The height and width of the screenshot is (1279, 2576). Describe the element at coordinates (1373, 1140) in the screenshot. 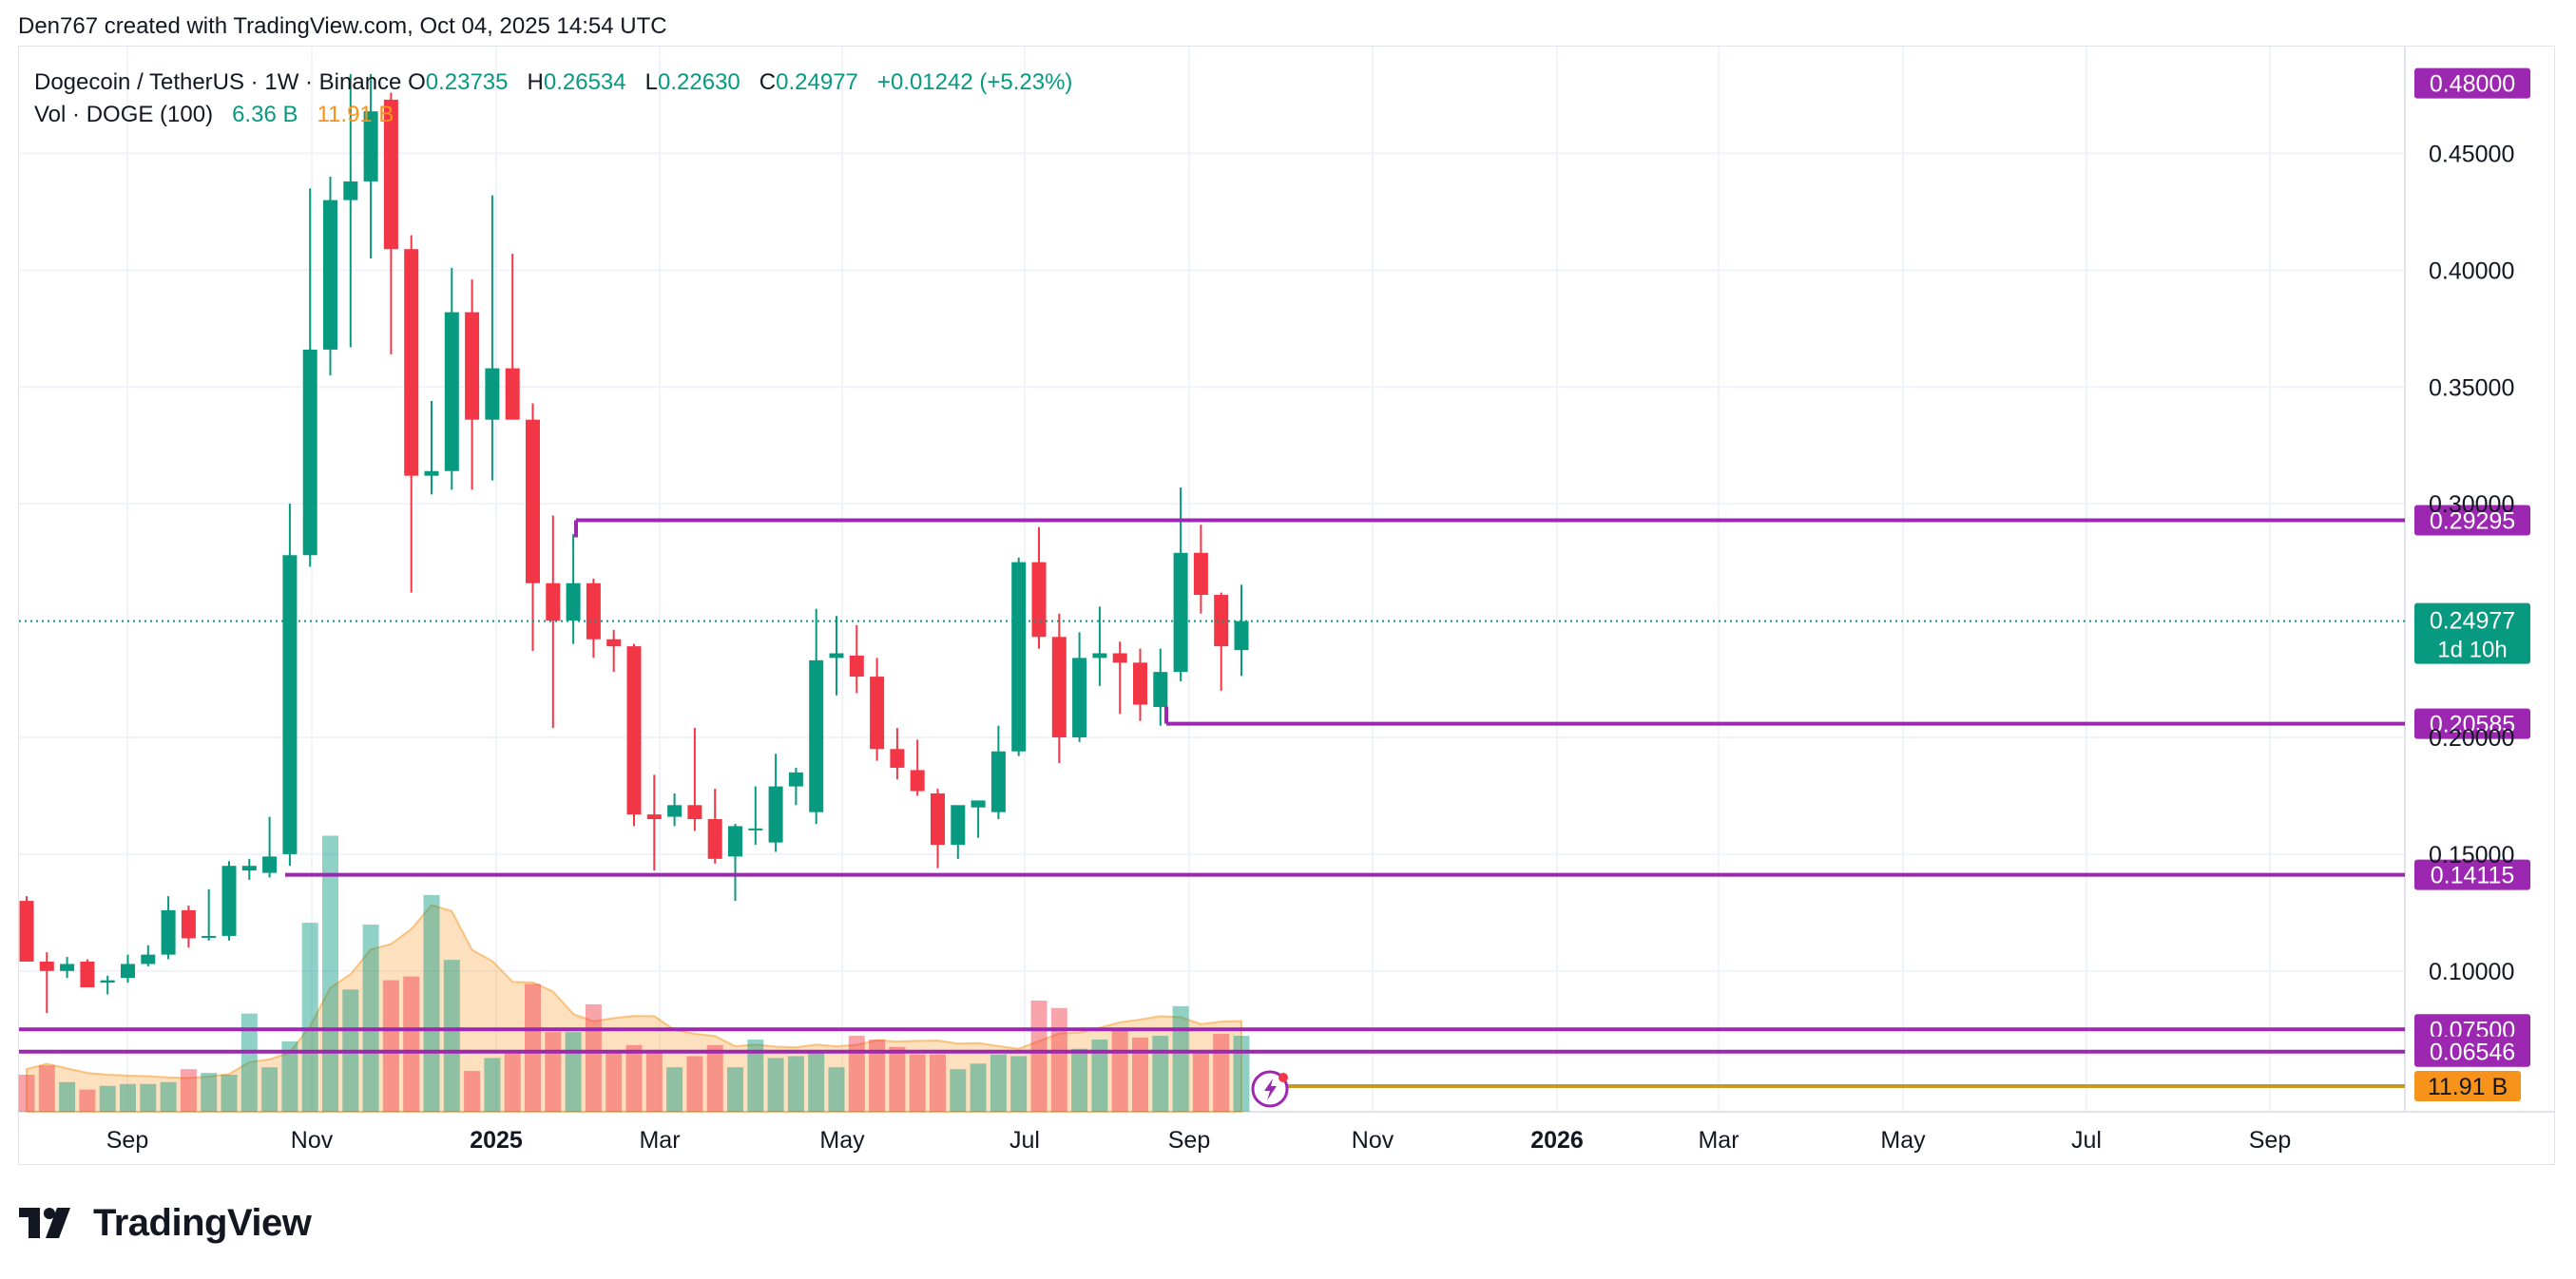

I see `time-tick-label: Nov` at that location.